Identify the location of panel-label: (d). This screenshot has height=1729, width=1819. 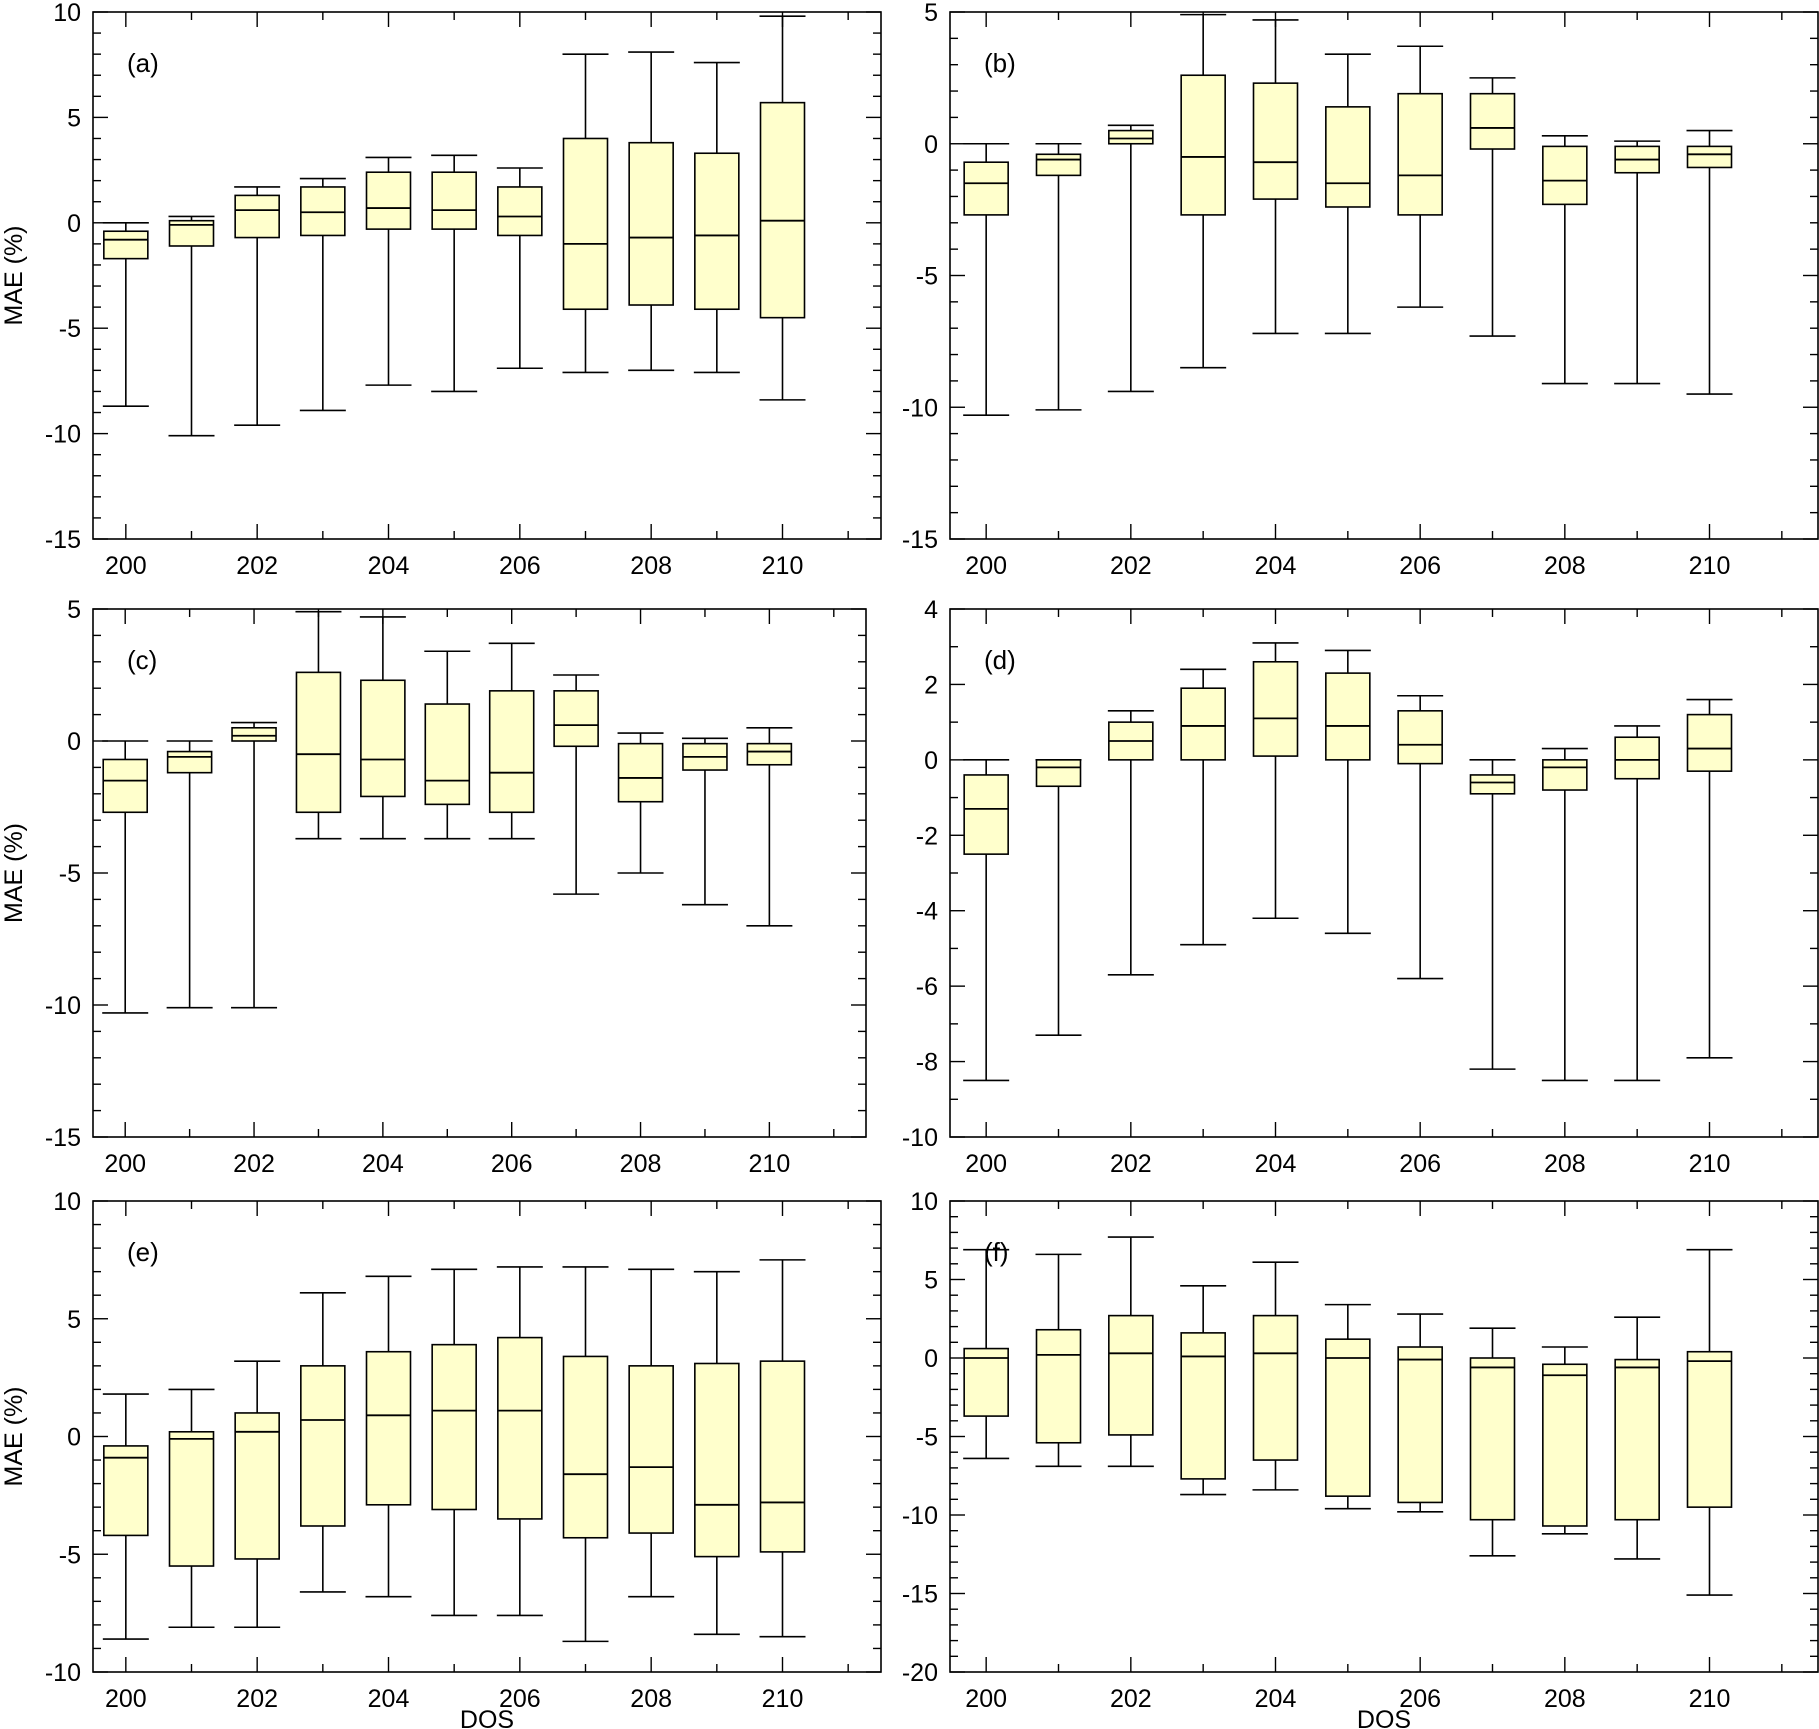
(1000, 660).